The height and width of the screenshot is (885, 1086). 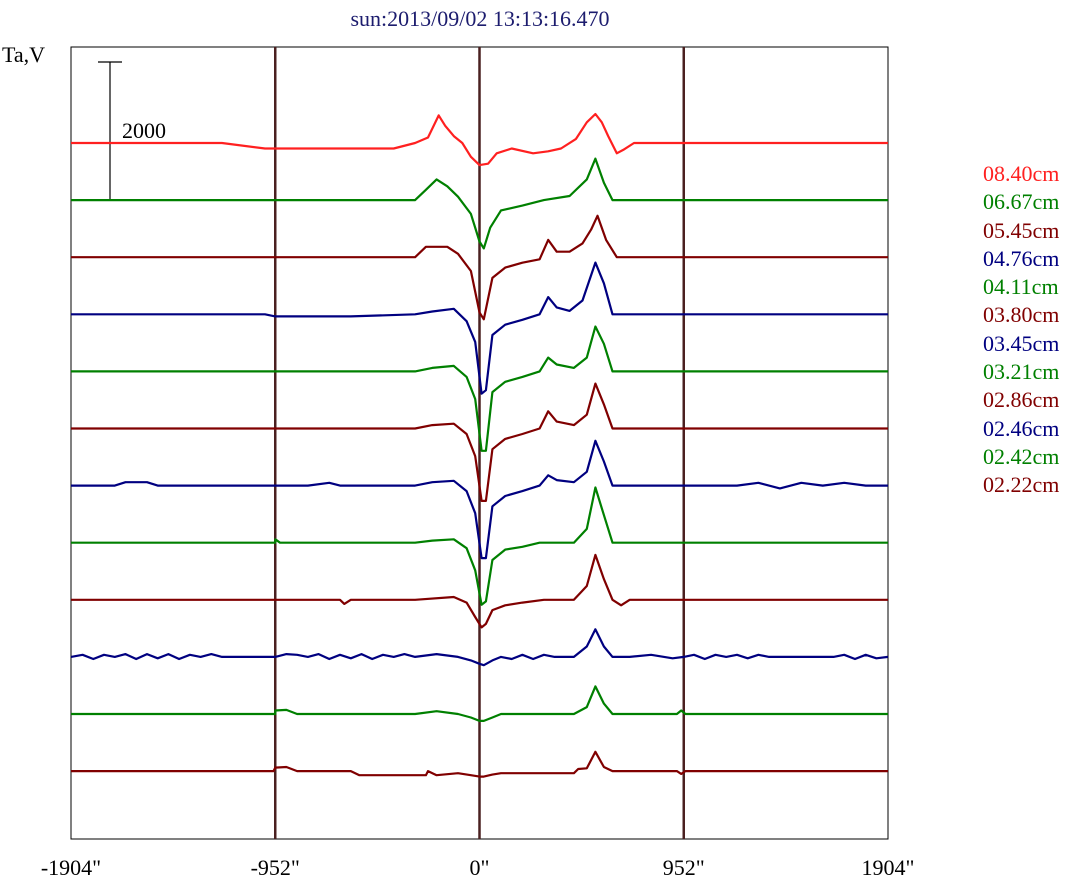 I want to click on scale-bar-label: 2000, so click(x=144, y=130).